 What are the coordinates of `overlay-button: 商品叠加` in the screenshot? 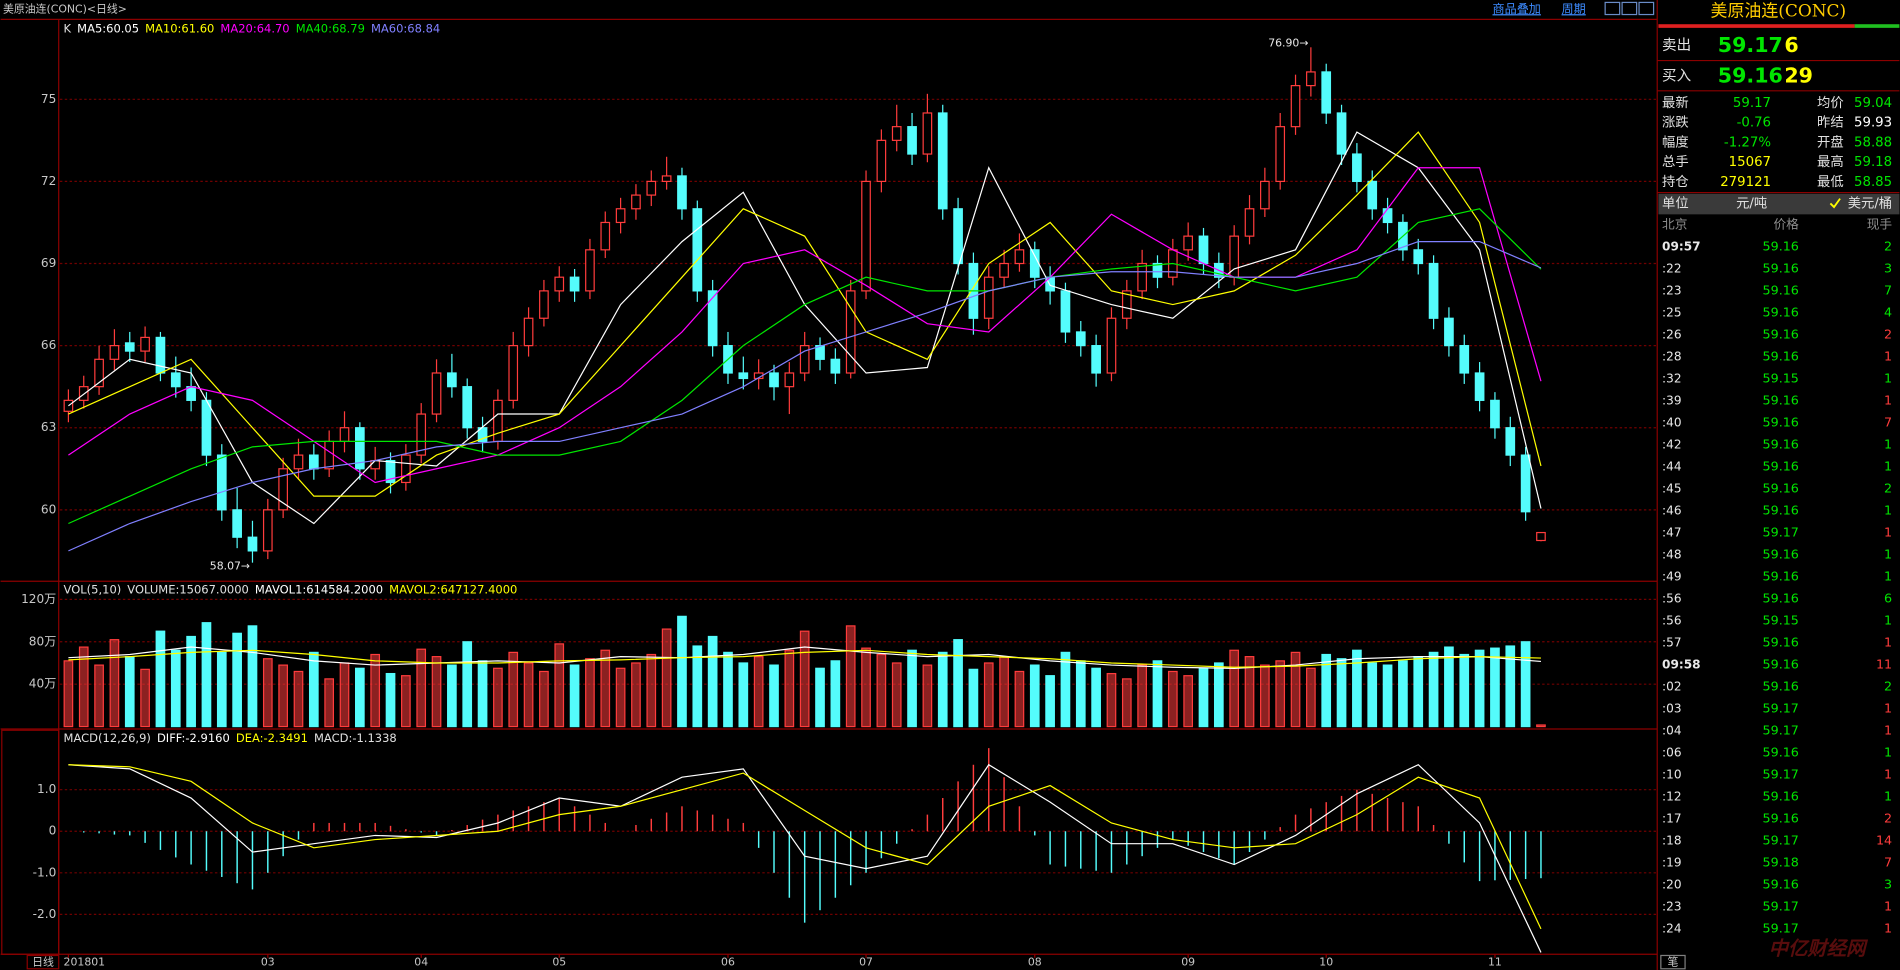 It's located at (1517, 8).